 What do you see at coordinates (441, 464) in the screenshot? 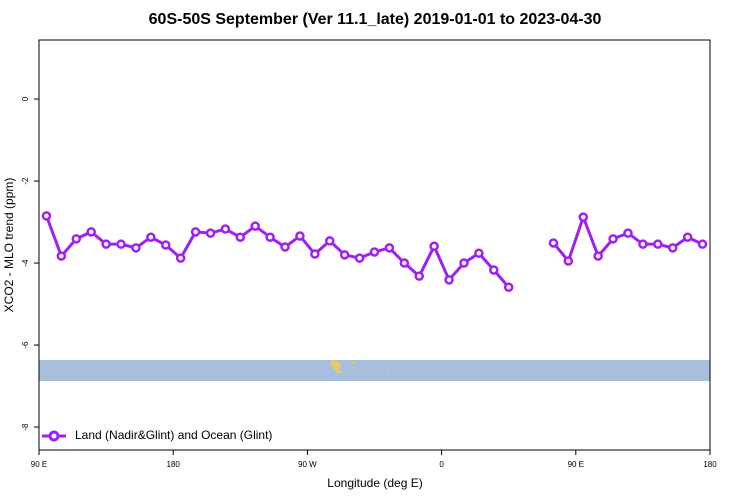
I see `x-tick-label: 0` at bounding box center [441, 464].